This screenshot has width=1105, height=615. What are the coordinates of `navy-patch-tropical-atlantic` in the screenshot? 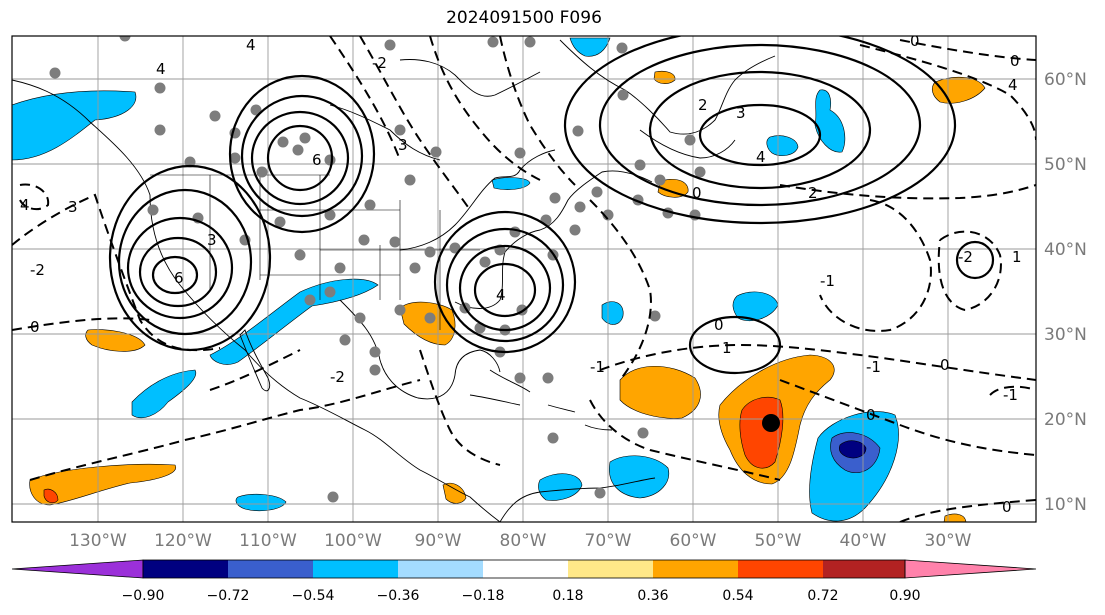 It's located at (852, 449).